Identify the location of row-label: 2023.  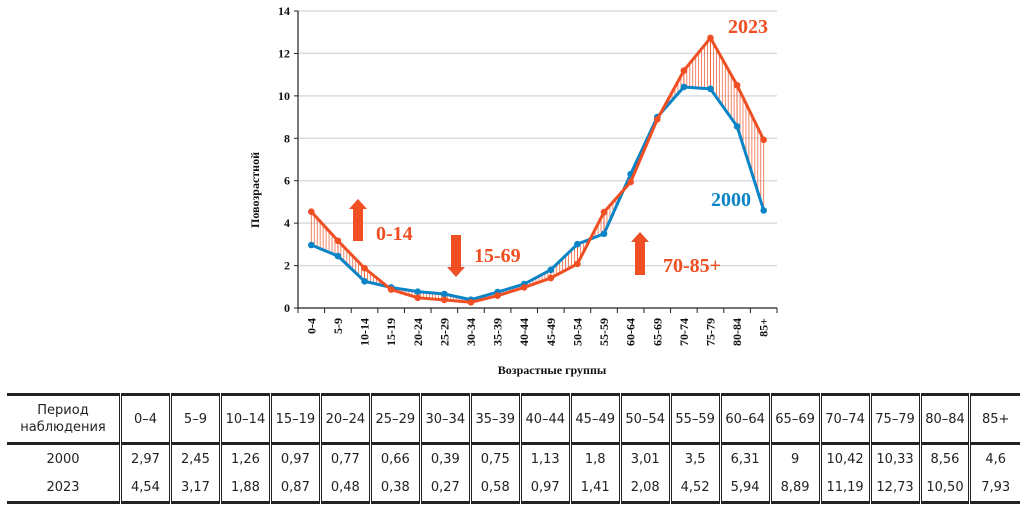
(64, 489).